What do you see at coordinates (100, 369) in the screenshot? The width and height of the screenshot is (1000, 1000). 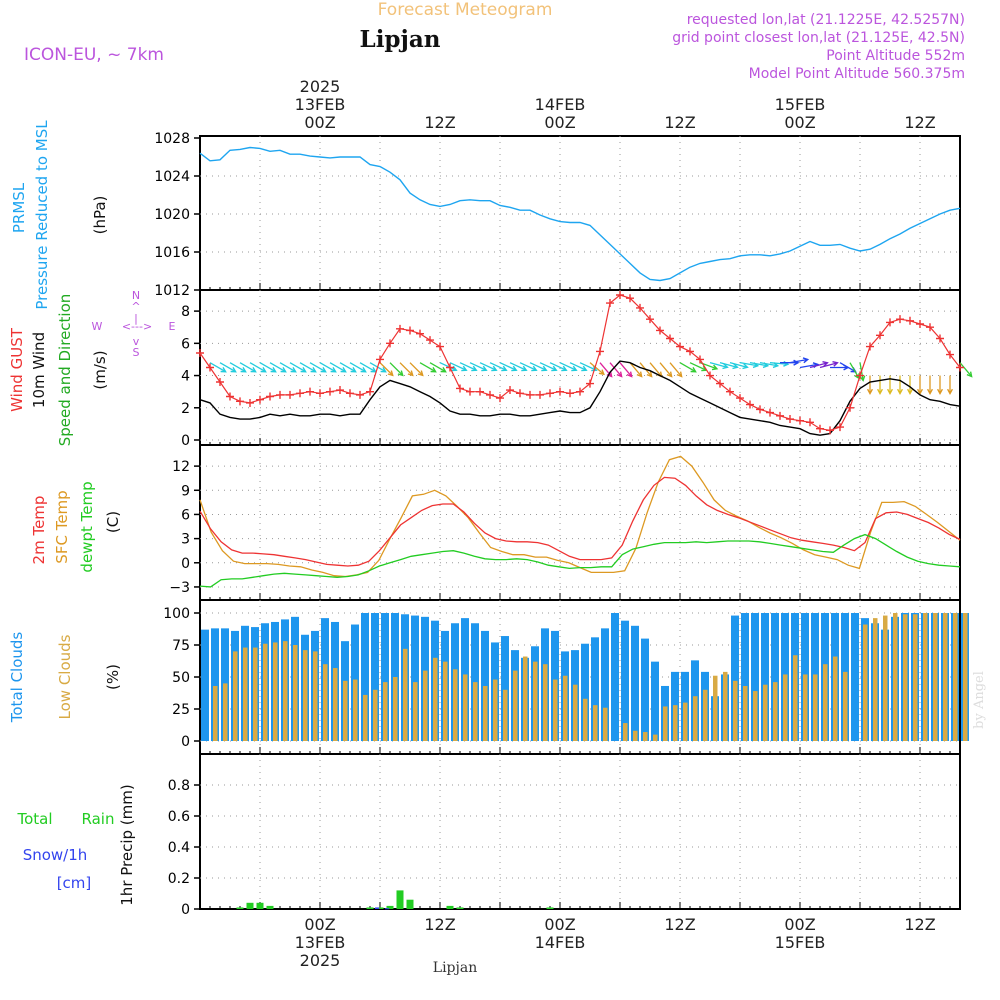 I see `wind-unit: (m/s)` at bounding box center [100, 369].